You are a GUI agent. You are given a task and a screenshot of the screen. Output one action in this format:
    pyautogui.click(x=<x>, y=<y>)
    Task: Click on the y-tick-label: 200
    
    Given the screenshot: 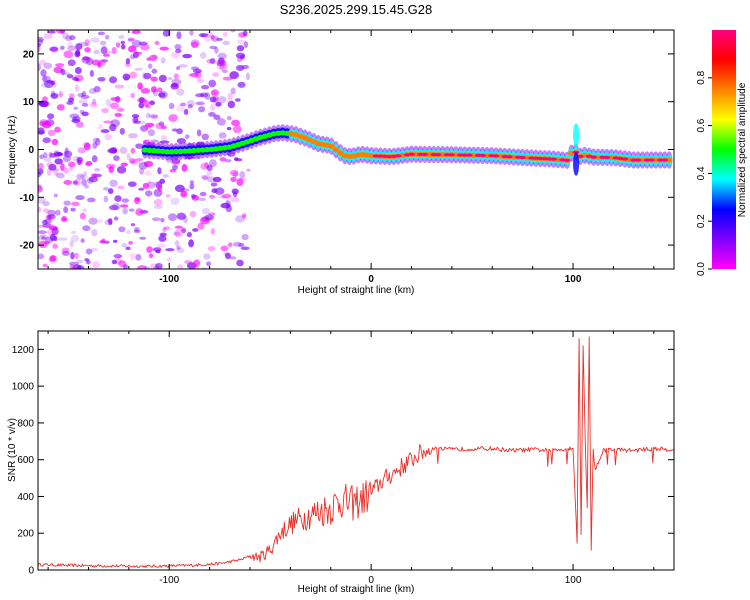 What is the action you would take?
    pyautogui.click(x=25, y=534)
    